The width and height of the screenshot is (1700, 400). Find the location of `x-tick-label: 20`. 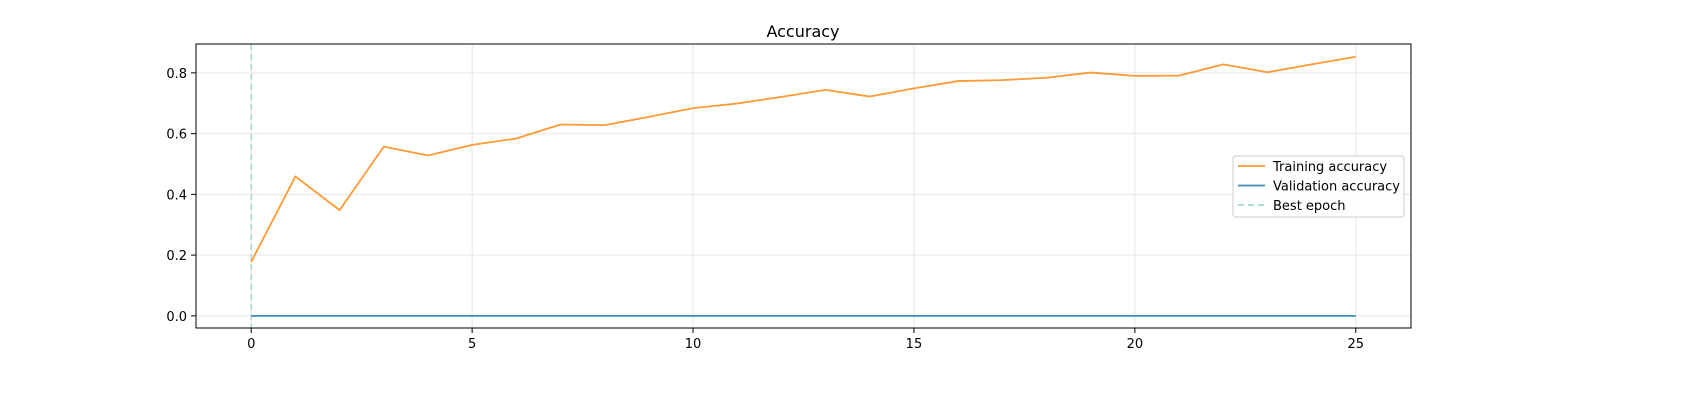

x-tick-label: 20 is located at coordinates (1135, 344).